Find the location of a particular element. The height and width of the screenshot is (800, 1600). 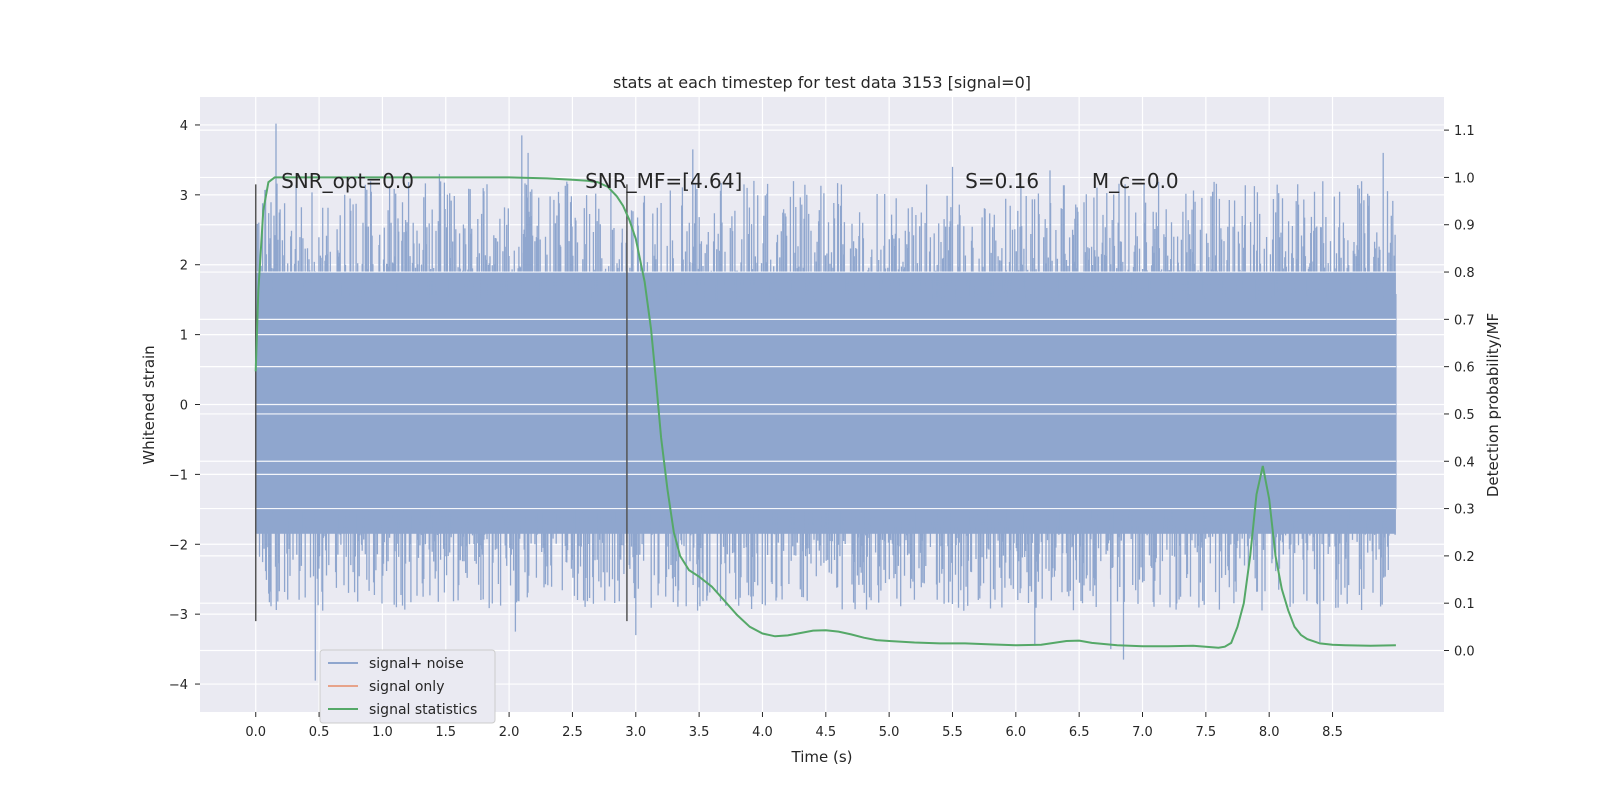

y-right-tick-label: 0.9 is located at coordinates (1464, 226).